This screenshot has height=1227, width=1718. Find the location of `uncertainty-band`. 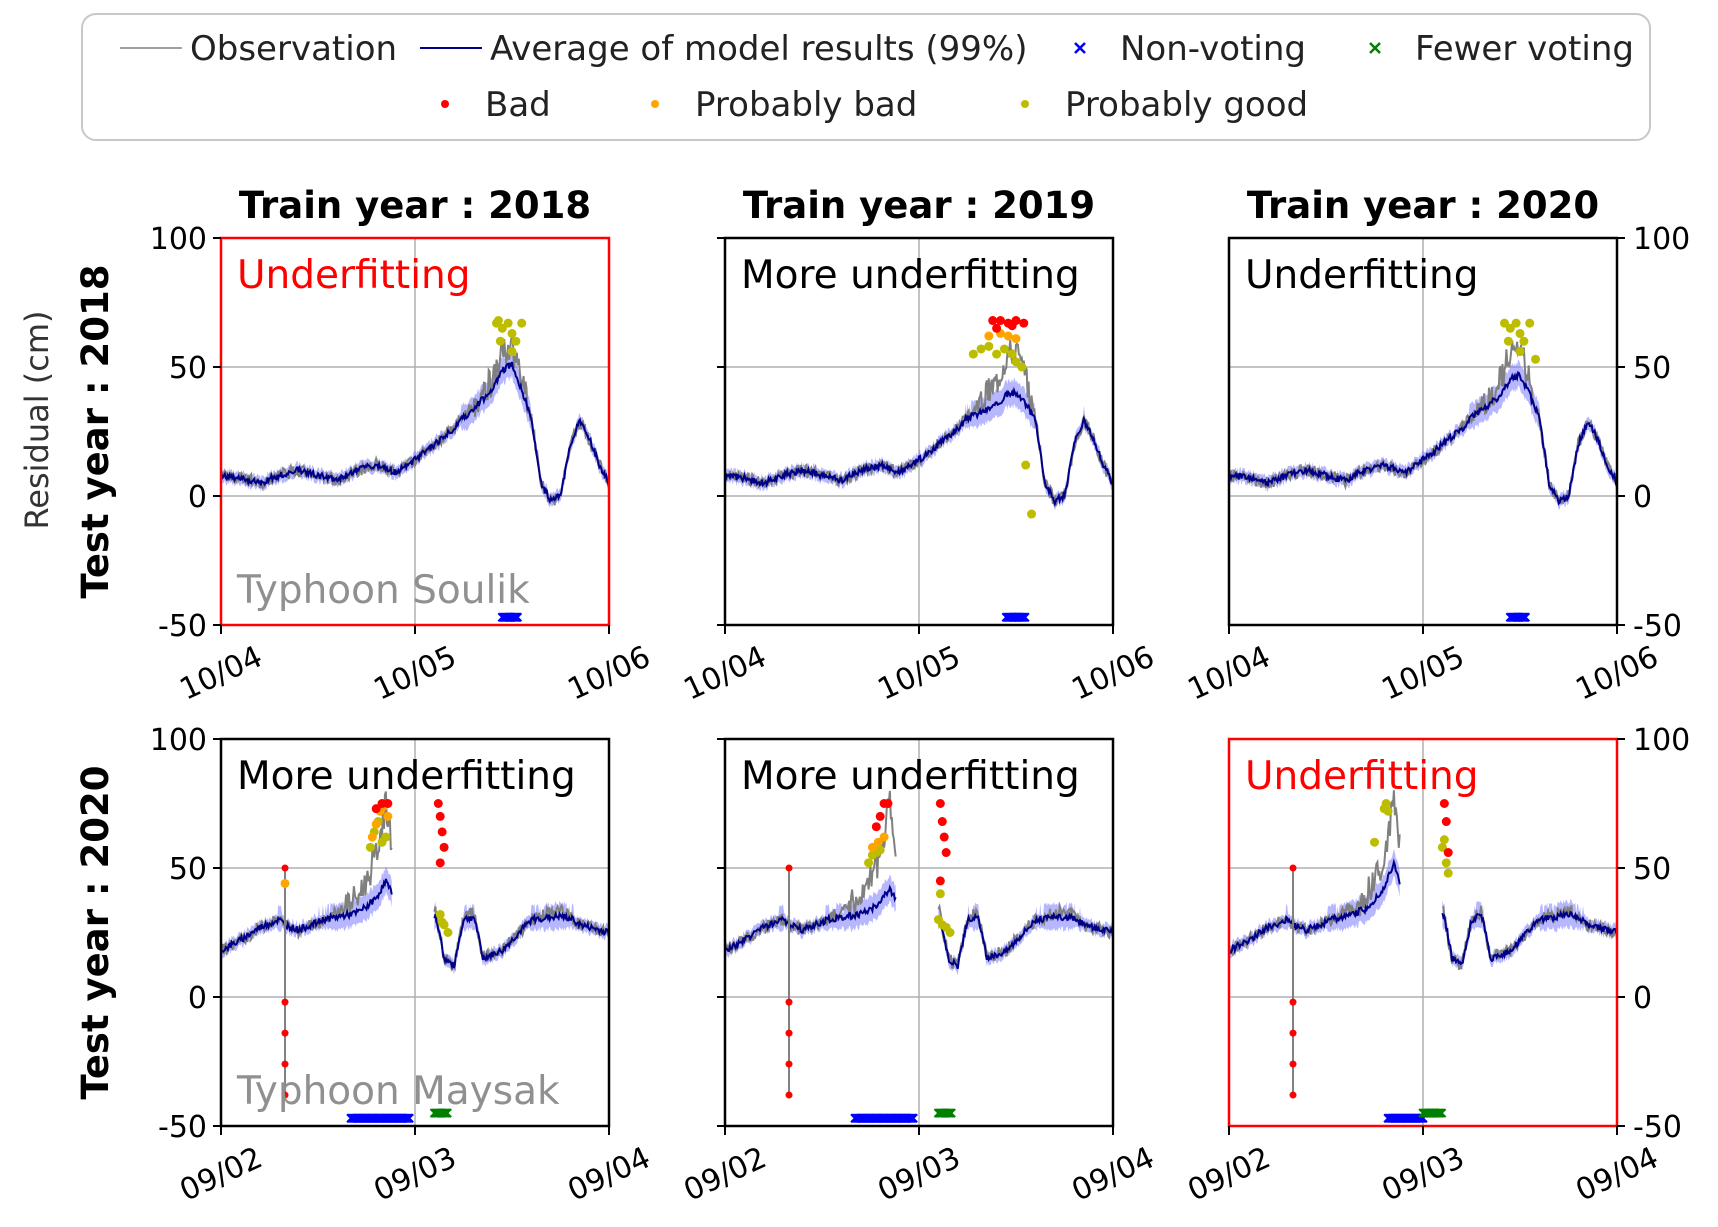

uncertainty-band is located at coordinates (1025, 938).